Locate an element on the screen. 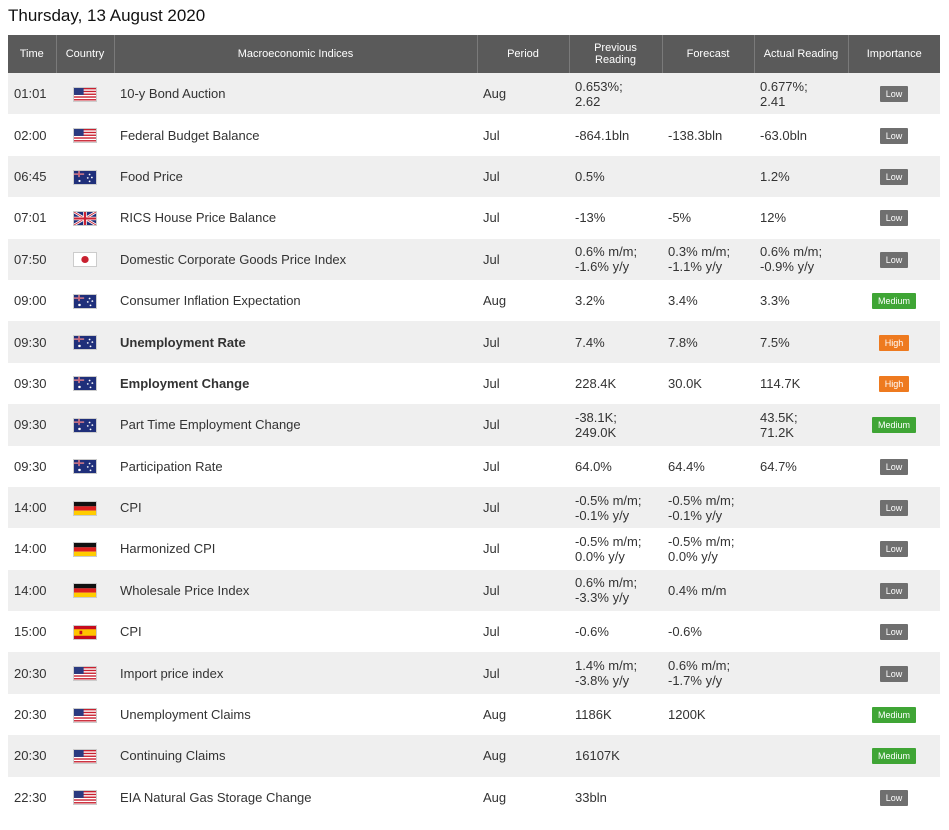 The width and height of the screenshot is (949, 830). previous-reading-line2: 249.0K is located at coordinates (596, 432).